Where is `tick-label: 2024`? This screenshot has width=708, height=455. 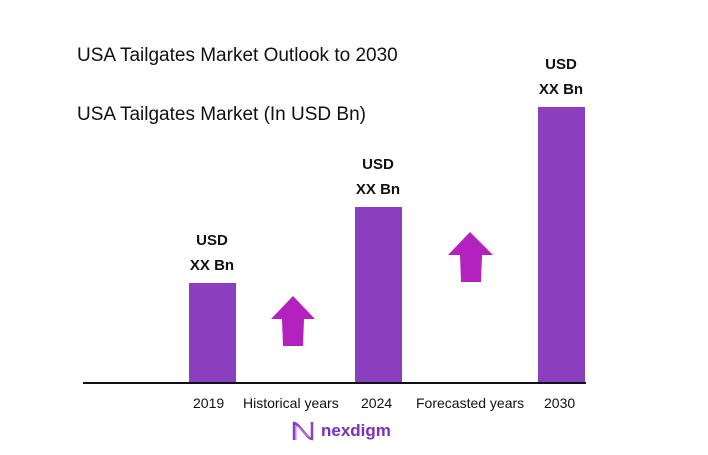
tick-label: 2024 is located at coordinates (377, 403).